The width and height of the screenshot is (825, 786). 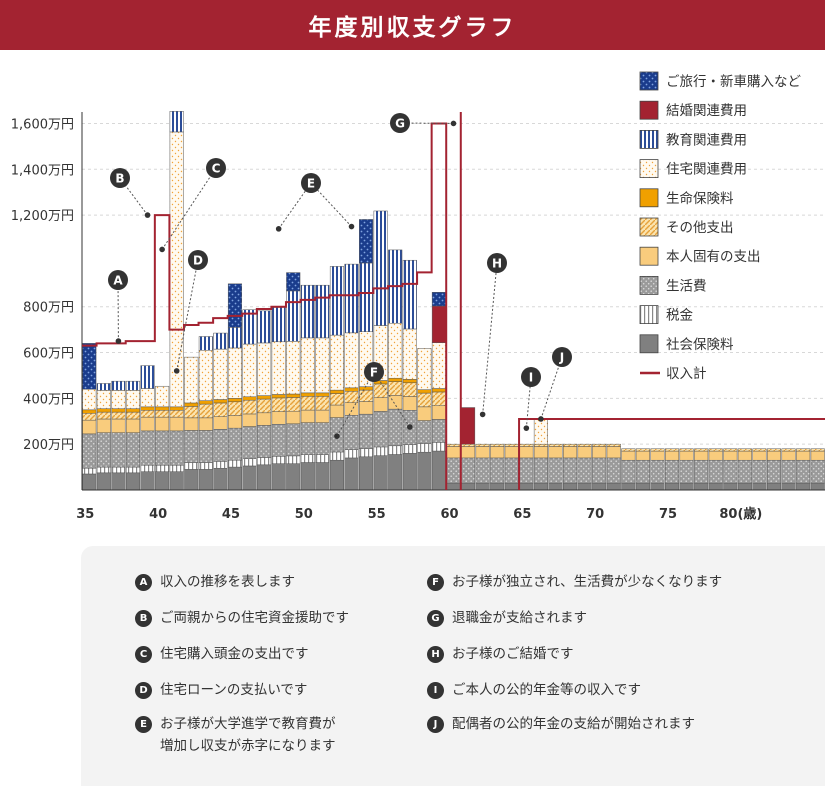 What do you see at coordinates (706, 140) in the screenshot?
I see `legend-label: 教育関連費用` at bounding box center [706, 140].